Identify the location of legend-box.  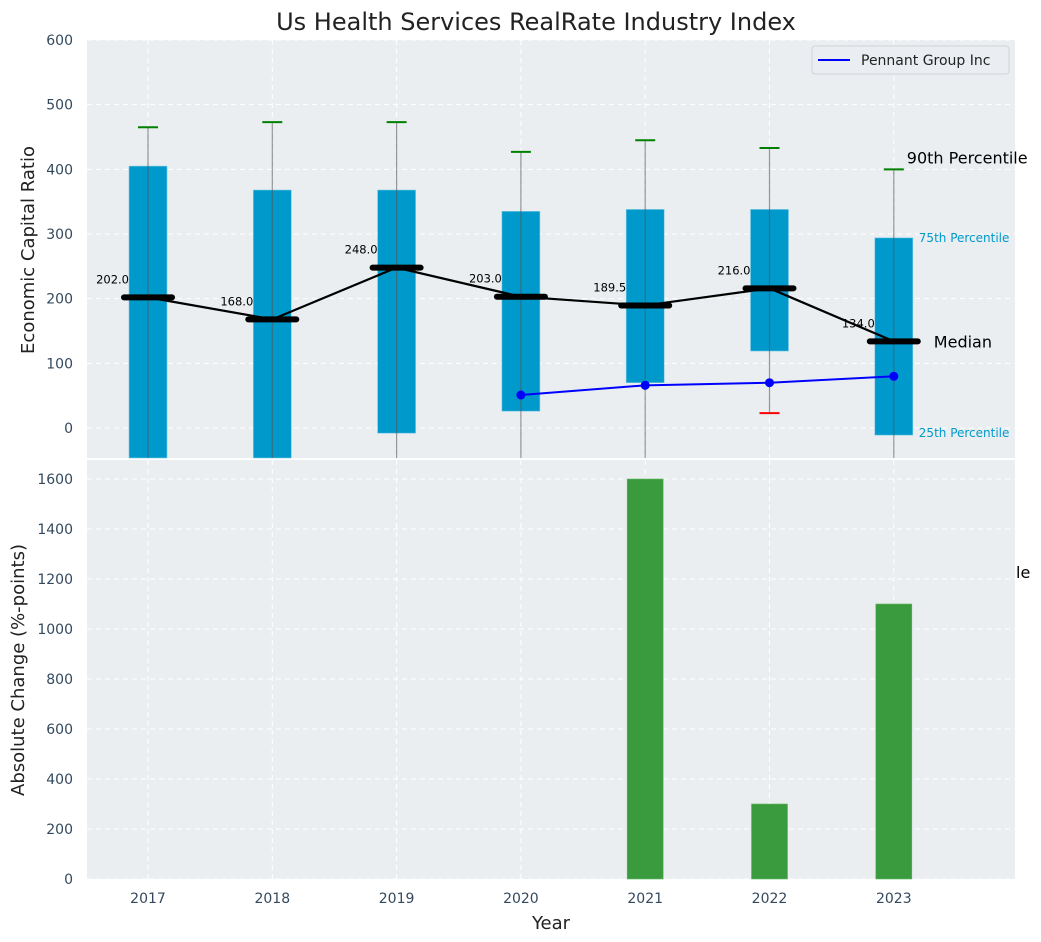
(910, 60).